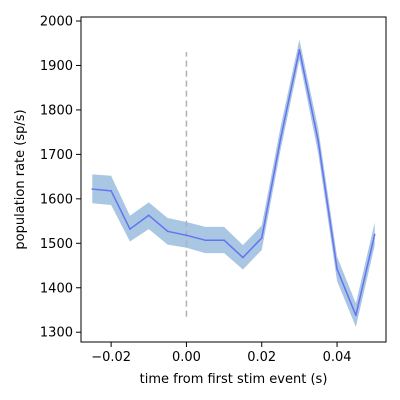 This screenshot has height=400, width=400. Describe the element at coordinates (20, 179) in the screenshot. I see `y-axis-label: population rate (sp/s)` at that location.